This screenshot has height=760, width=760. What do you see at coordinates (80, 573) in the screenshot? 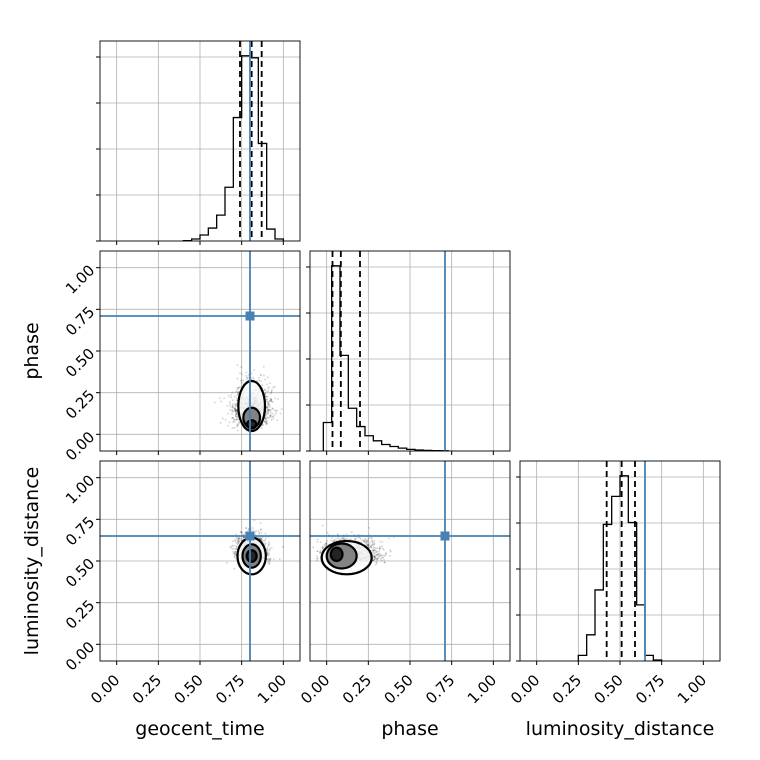
I see `y-tick-label: 0.50` at bounding box center [80, 573].